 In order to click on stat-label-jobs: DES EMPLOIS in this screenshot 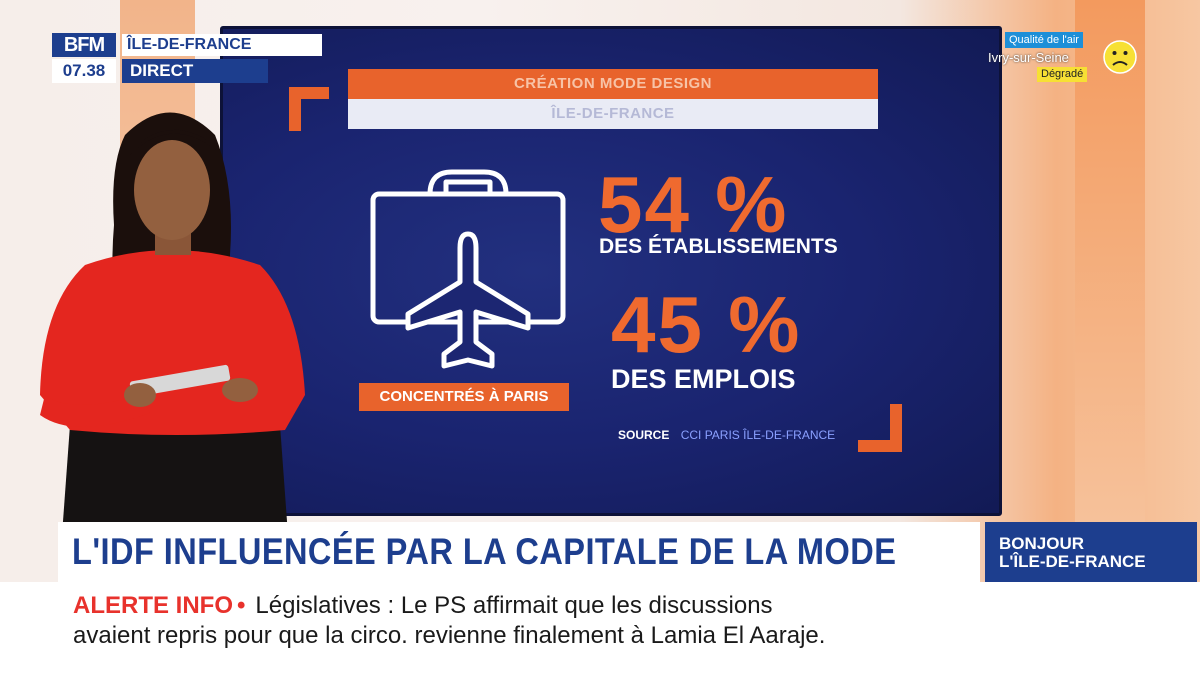, I will do `click(703, 379)`.